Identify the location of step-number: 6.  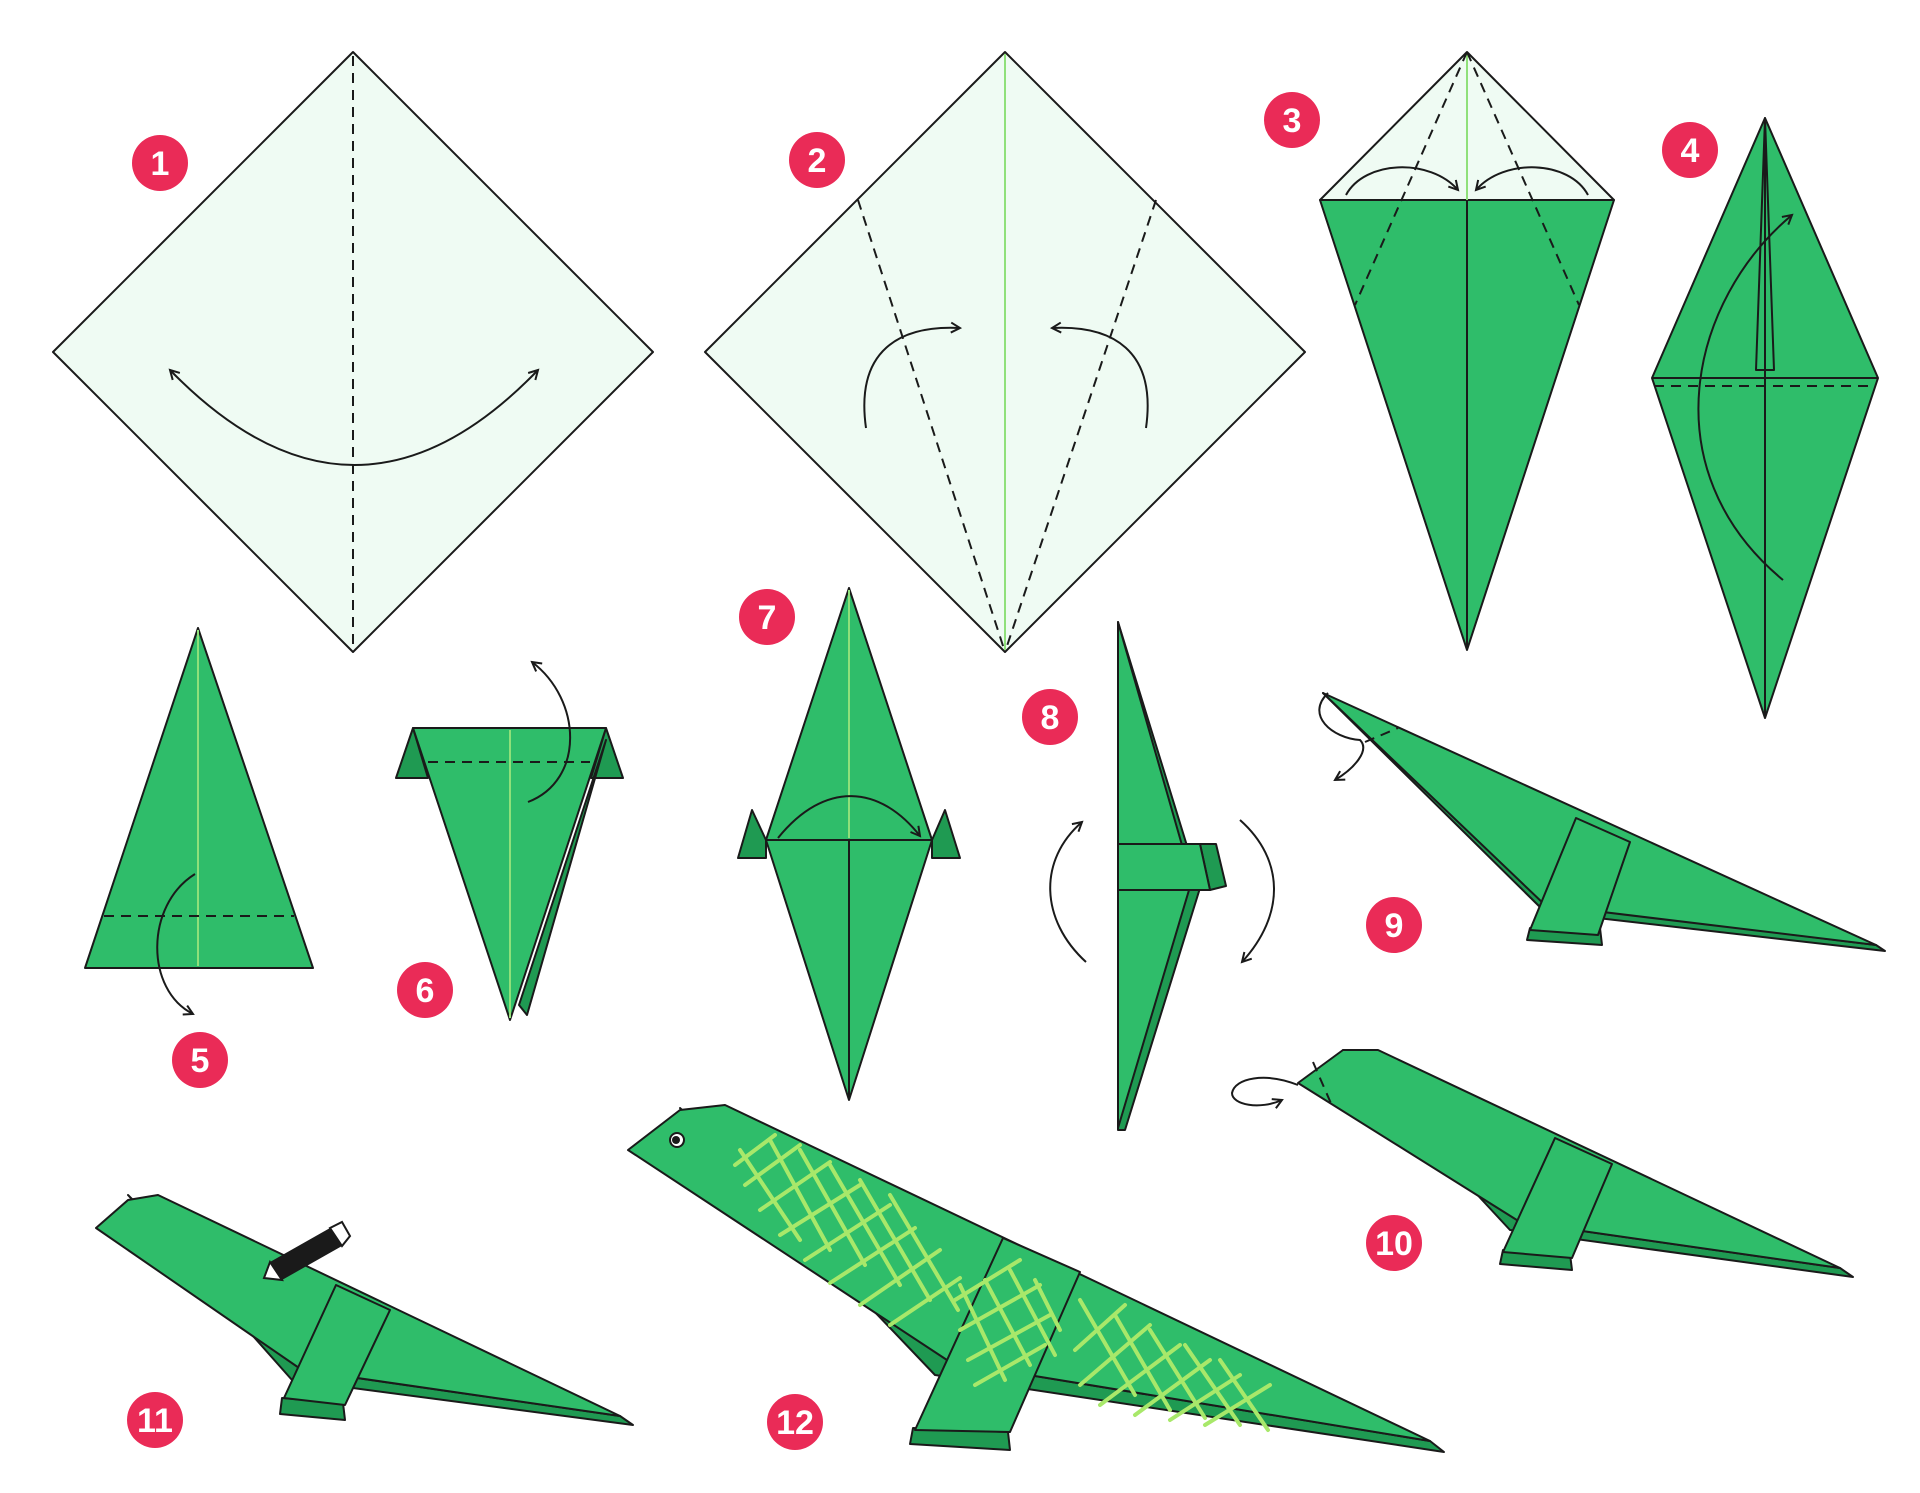
(425, 991).